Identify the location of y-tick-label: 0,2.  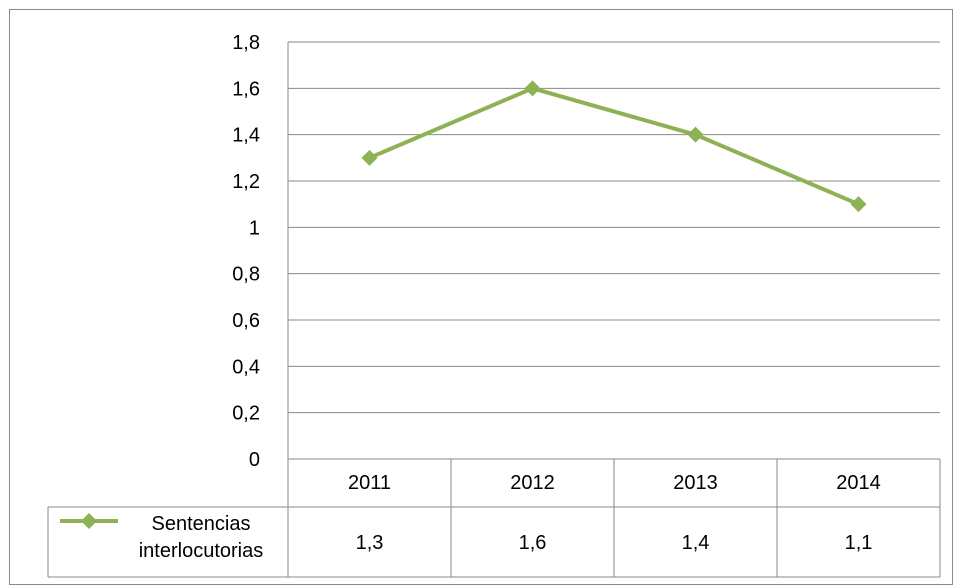
(246, 414).